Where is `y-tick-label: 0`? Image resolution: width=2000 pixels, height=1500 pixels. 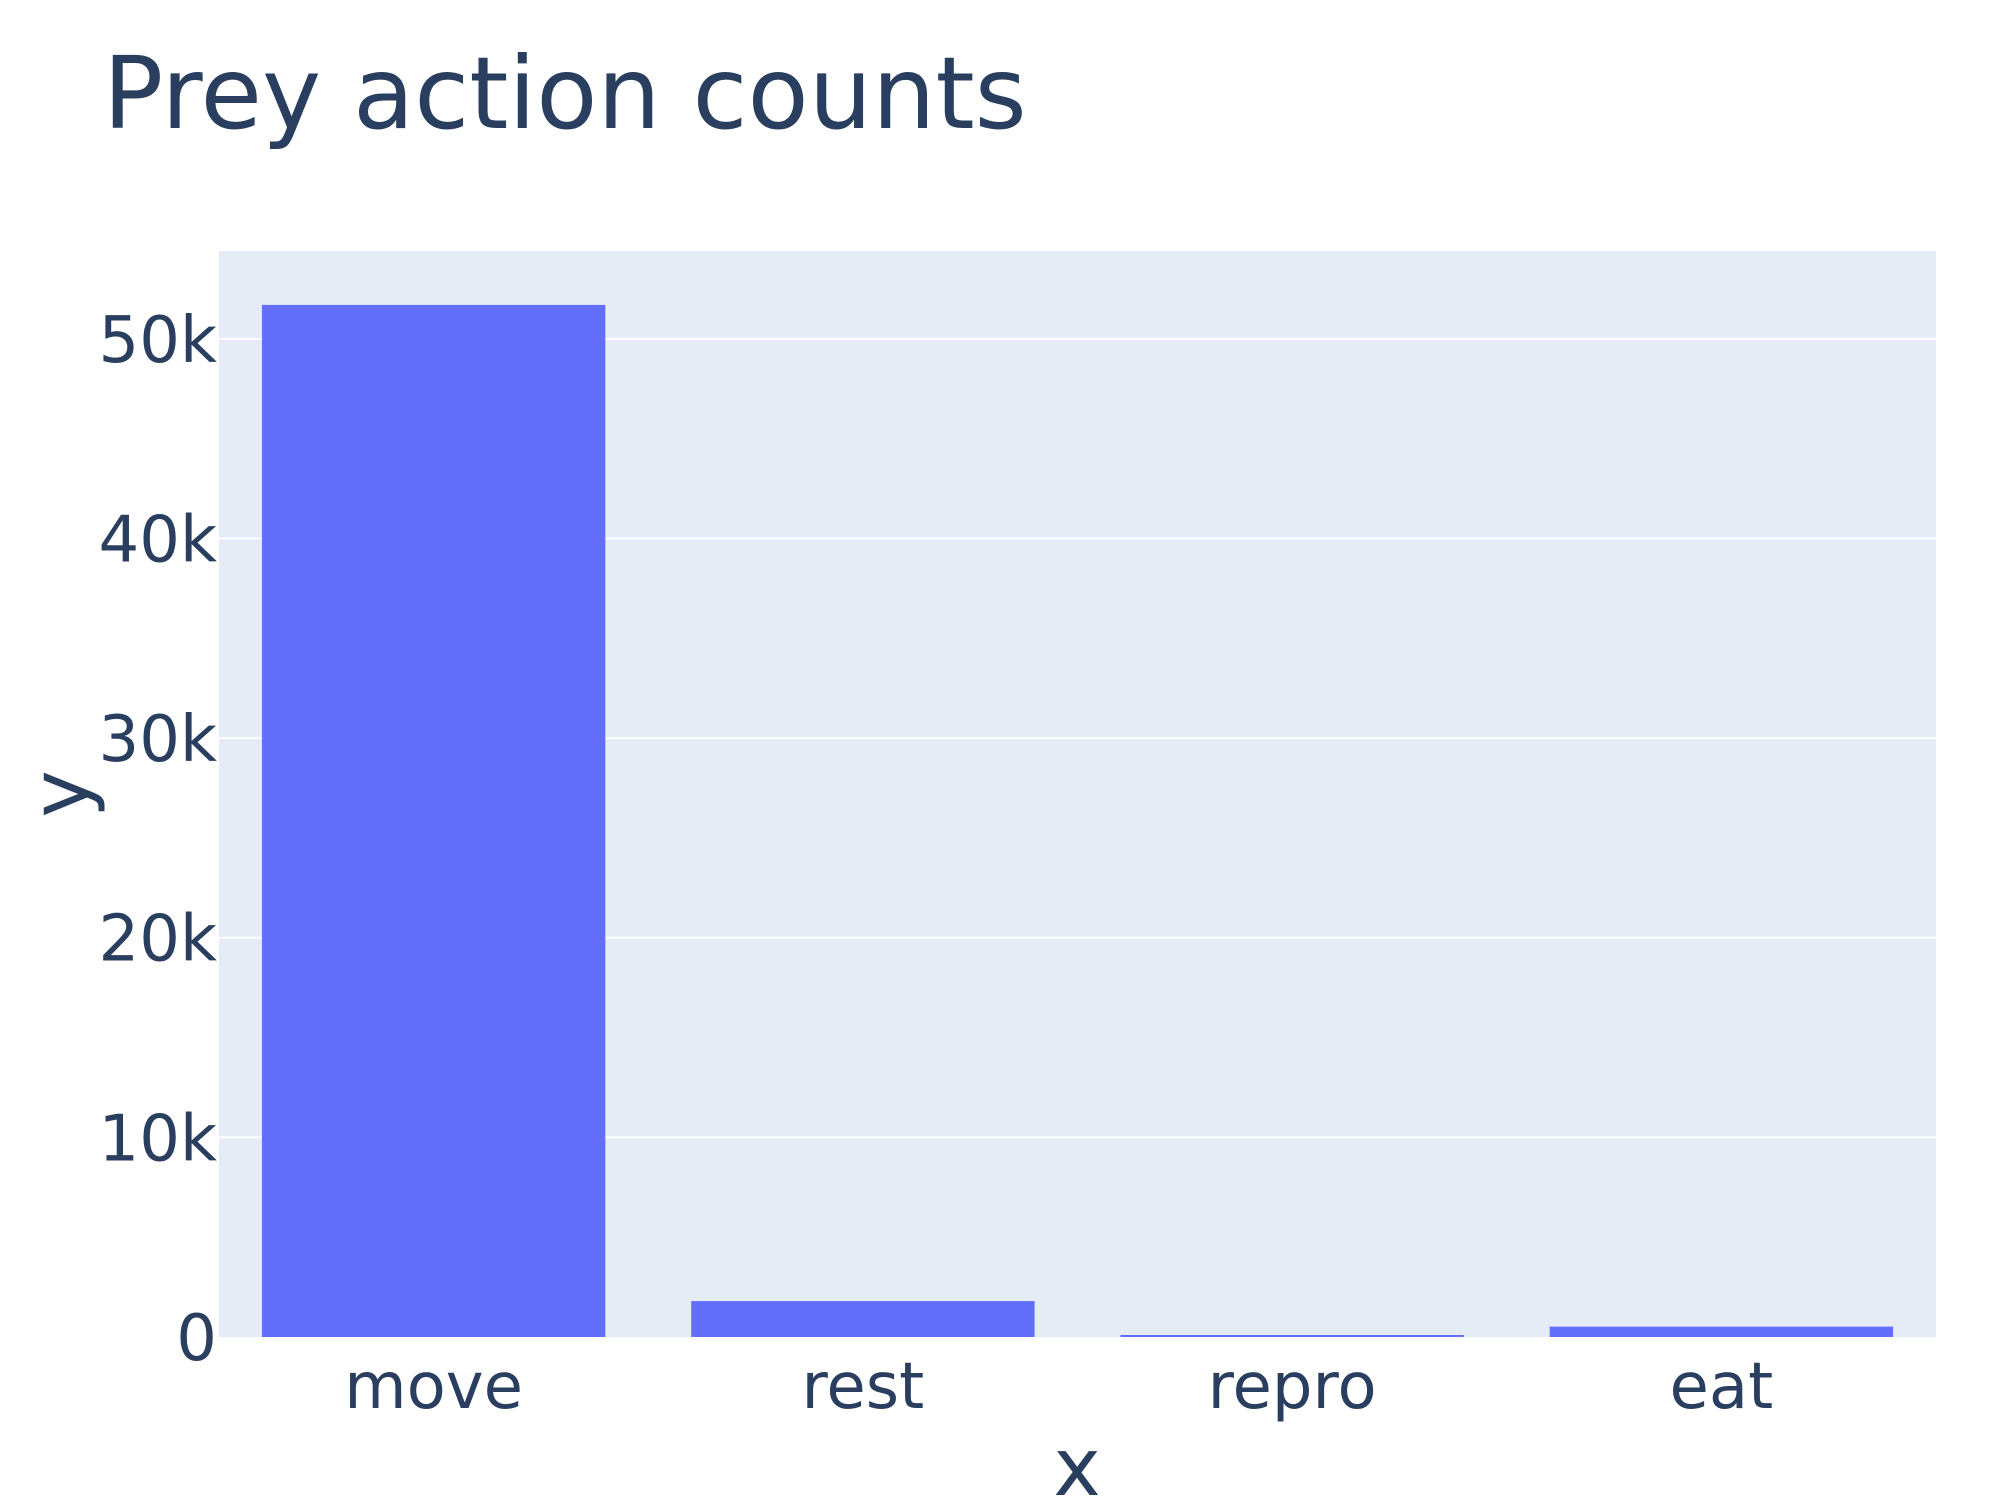
y-tick-label: 0 is located at coordinates (196, 1339).